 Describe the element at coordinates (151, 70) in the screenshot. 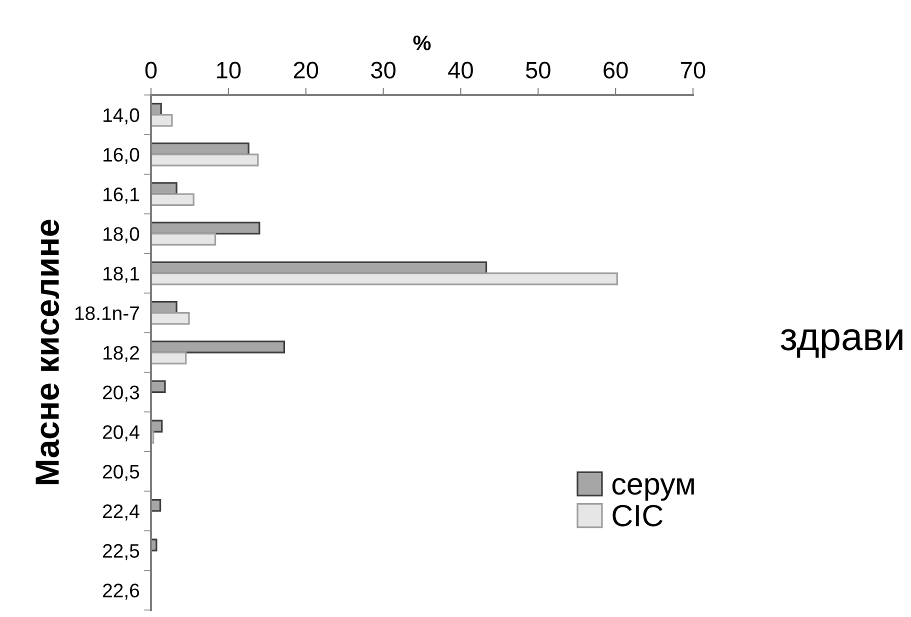

I see `x-tick-label: 0` at that location.